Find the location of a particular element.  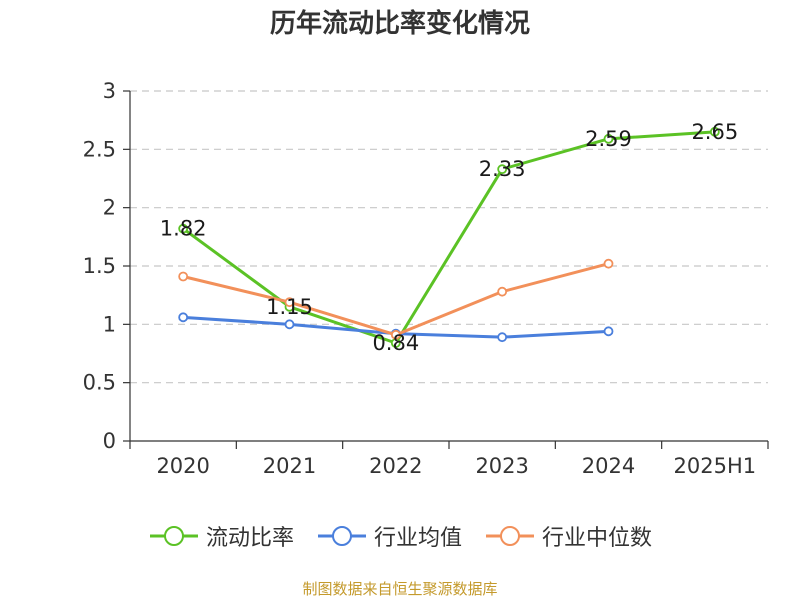

y-tick-label: 2.5 is located at coordinates (99, 149).